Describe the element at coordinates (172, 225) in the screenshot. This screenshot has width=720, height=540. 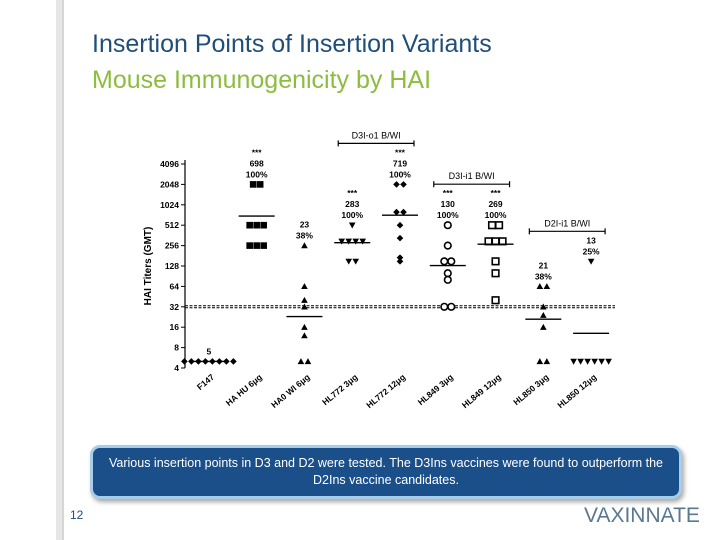
I see `y-tick-label: 512` at that location.